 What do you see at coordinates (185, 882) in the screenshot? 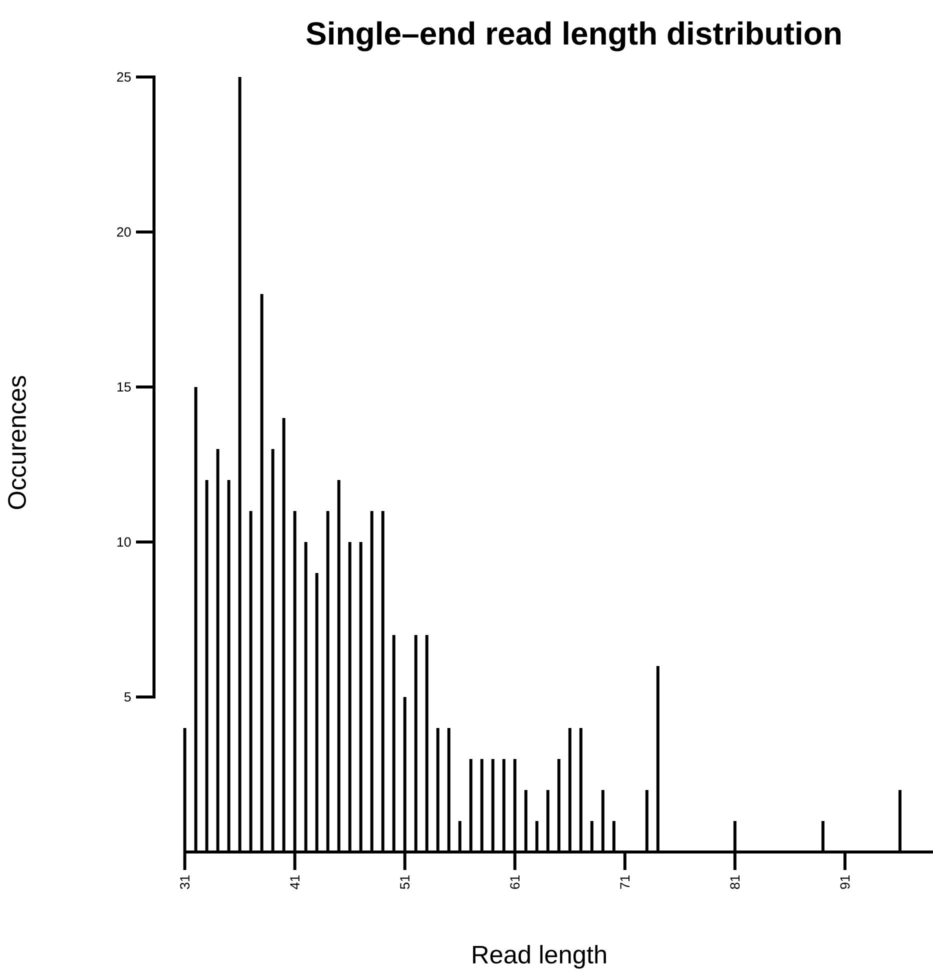
I see `x-tick-label: 31` at bounding box center [185, 882].